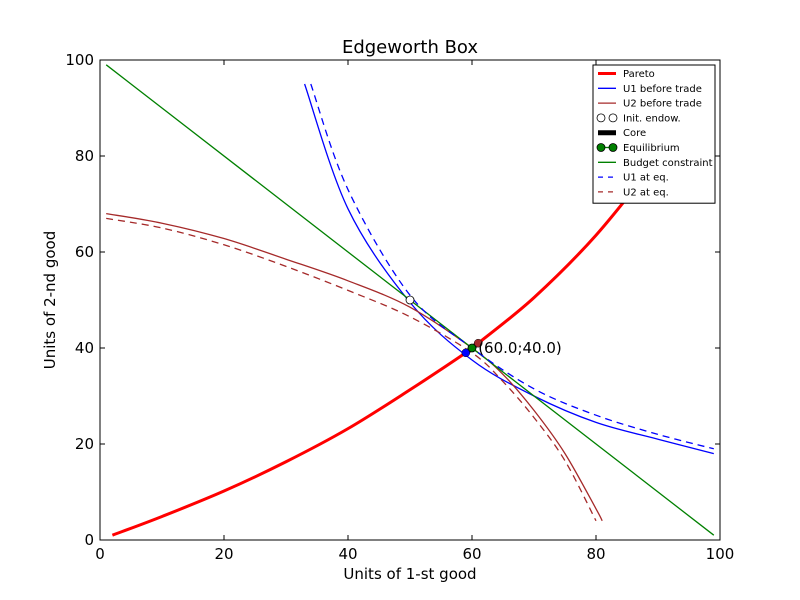 The height and width of the screenshot is (600, 800). I want to click on y-tick-label: 60, so click(84, 252).